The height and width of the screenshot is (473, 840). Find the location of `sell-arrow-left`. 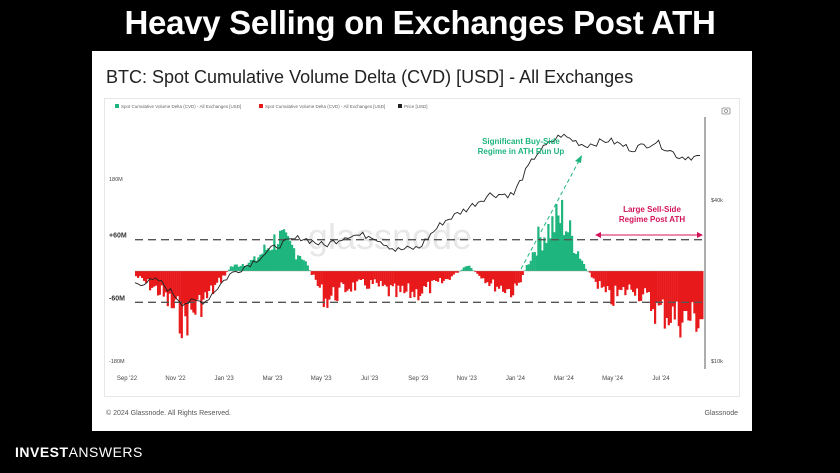

sell-arrow-left is located at coordinates (598, 235).